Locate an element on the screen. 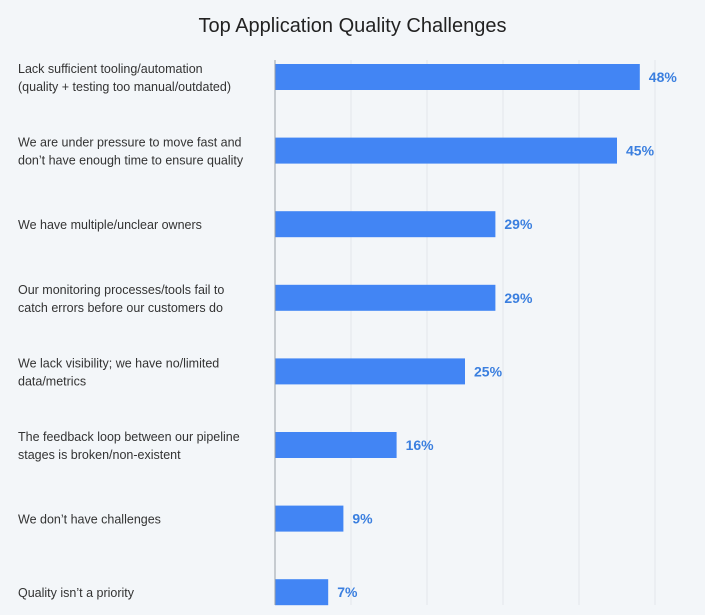 This screenshot has height=615, width=705. value-label: 48% is located at coordinates (663, 77).